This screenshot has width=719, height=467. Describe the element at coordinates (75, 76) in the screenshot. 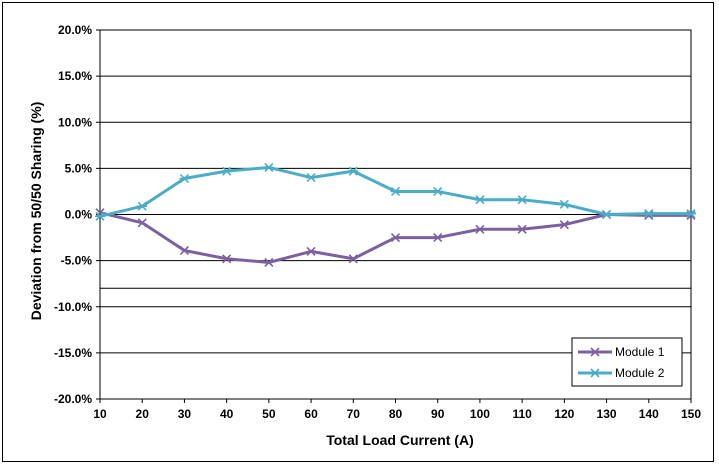

I see `y-tick-label: 15.0%` at that location.